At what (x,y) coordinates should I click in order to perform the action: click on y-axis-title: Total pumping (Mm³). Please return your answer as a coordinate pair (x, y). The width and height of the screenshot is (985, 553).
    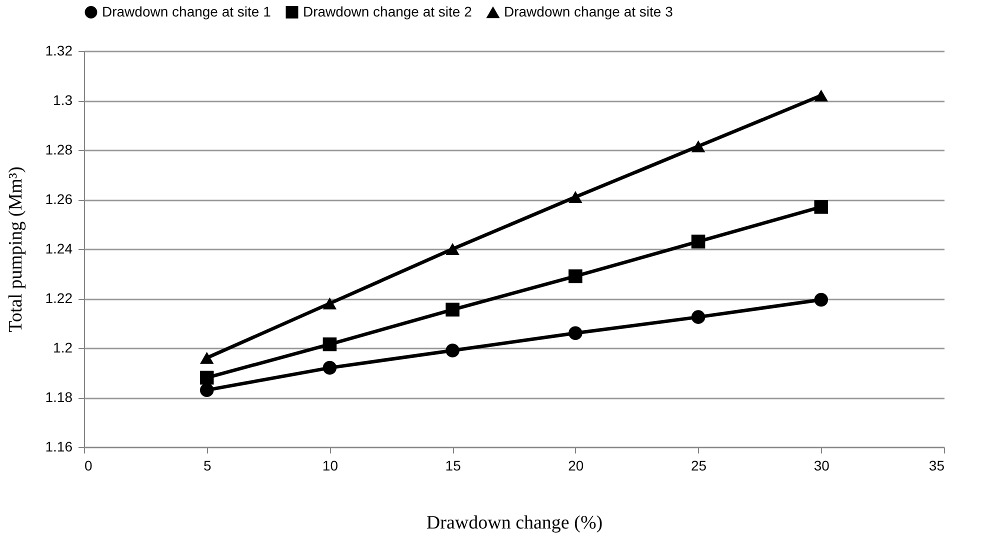
    Looking at the image, I should click on (15, 249).